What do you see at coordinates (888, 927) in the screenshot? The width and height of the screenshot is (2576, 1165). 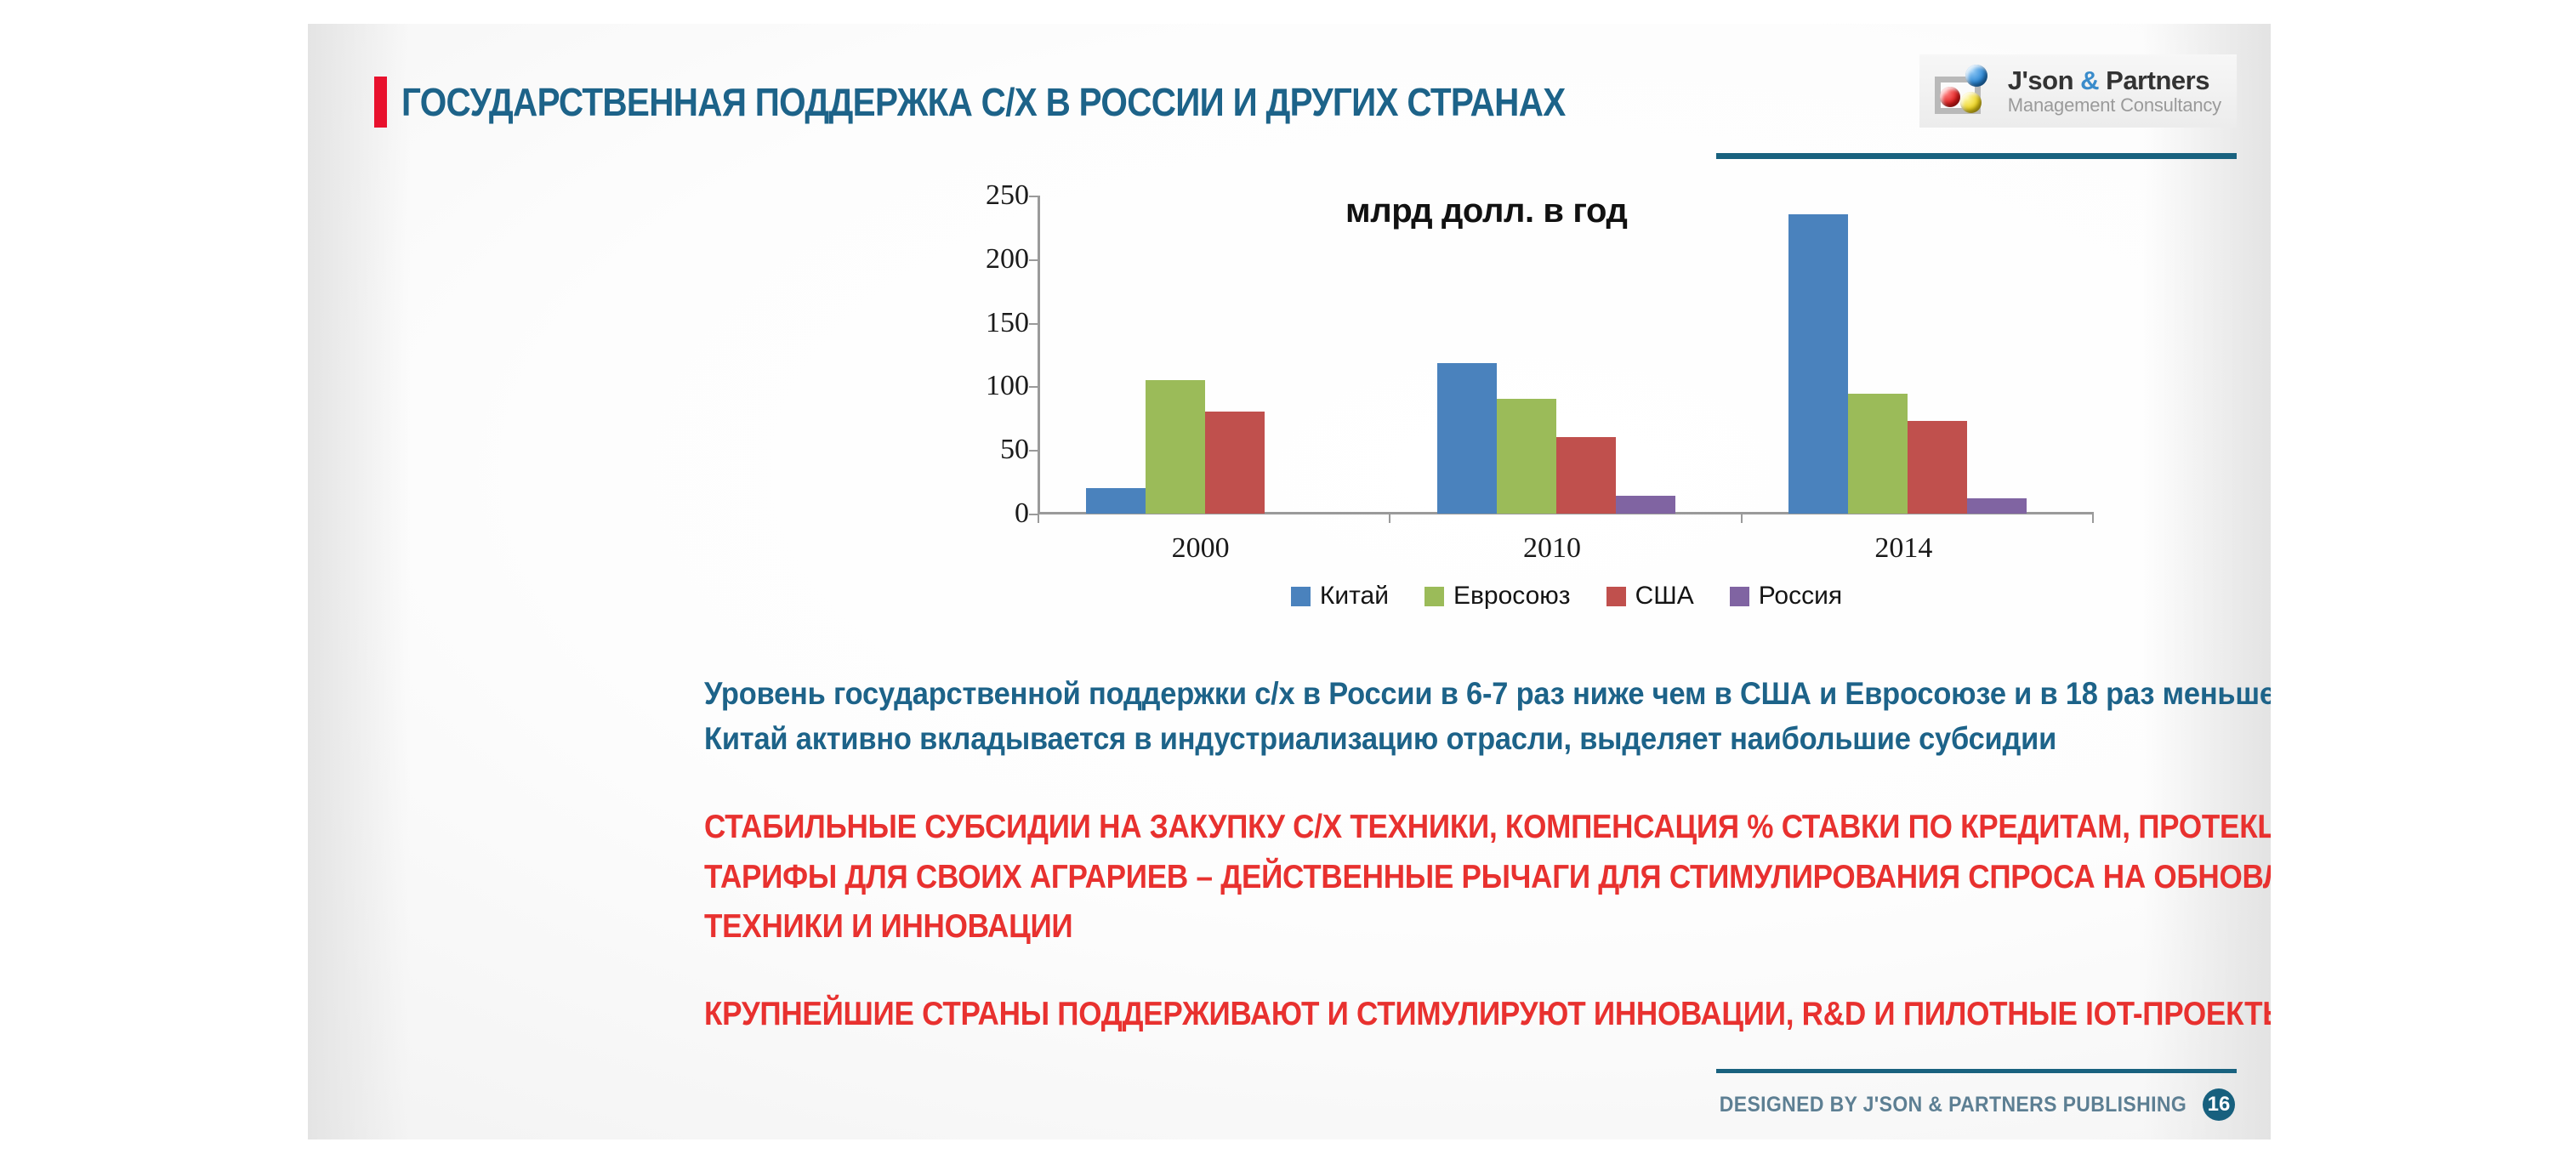 I see `key-message-line: ТЕХНИКИ И ИННОВАЦИИ` at bounding box center [888, 927].